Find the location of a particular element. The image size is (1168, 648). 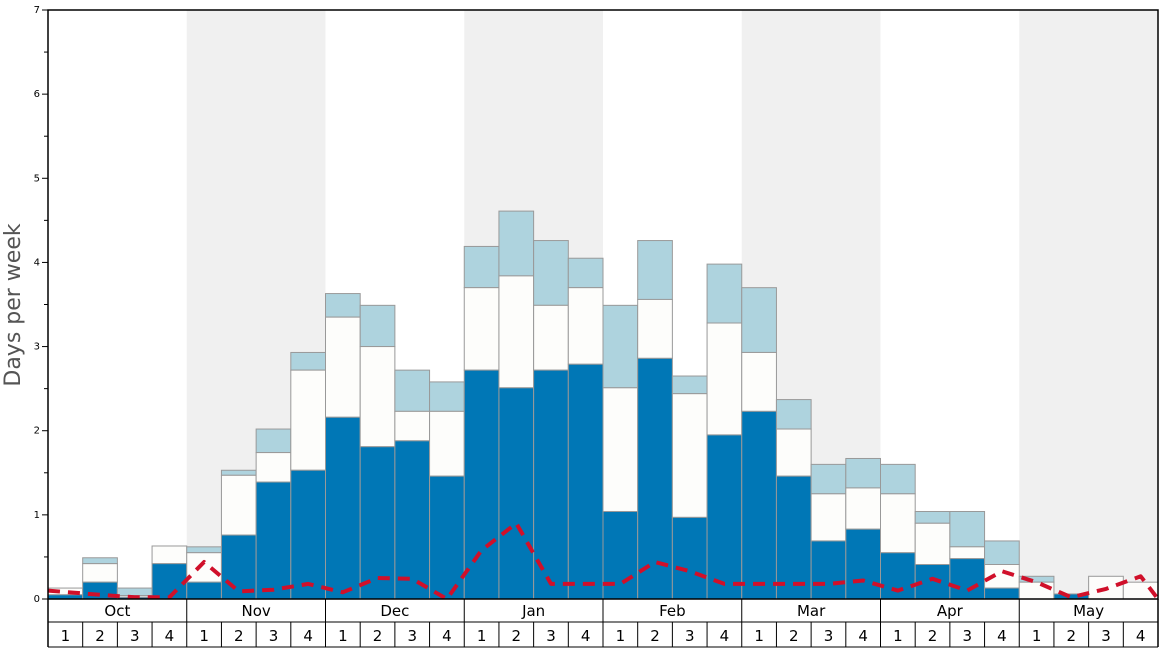

month-label: Oct is located at coordinates (117, 611).